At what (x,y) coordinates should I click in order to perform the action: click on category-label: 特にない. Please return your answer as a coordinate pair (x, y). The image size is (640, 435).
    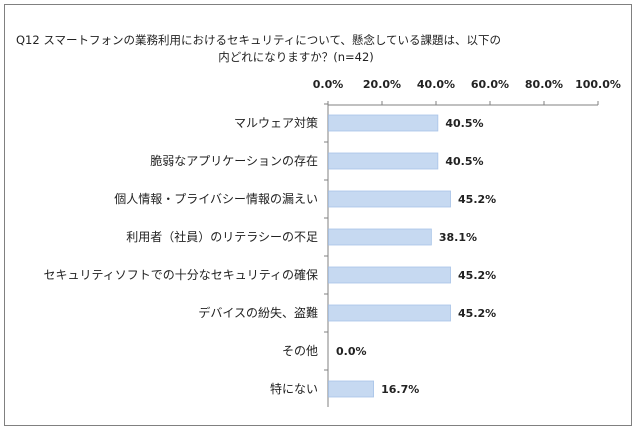
    Looking at the image, I should click on (294, 388).